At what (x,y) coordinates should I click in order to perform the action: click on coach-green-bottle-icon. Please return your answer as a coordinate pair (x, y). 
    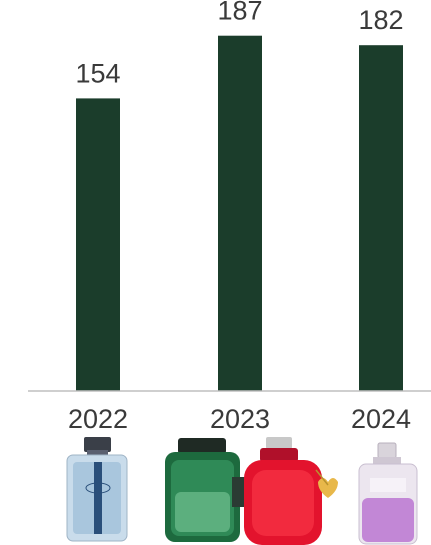
    Looking at the image, I should click on (206, 490).